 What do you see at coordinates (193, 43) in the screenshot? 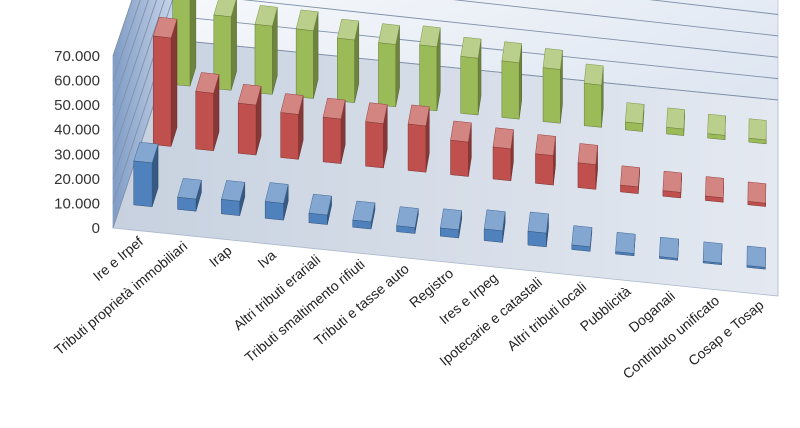
I see `bar-side` at bounding box center [193, 43].